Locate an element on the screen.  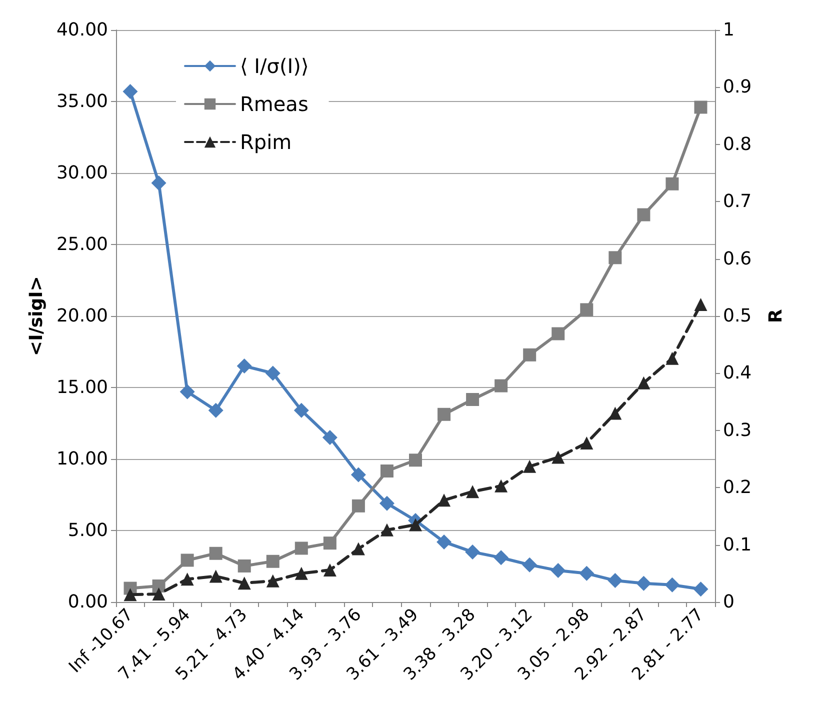
y2-tick-label: 0.4 is located at coordinates (737, 373).